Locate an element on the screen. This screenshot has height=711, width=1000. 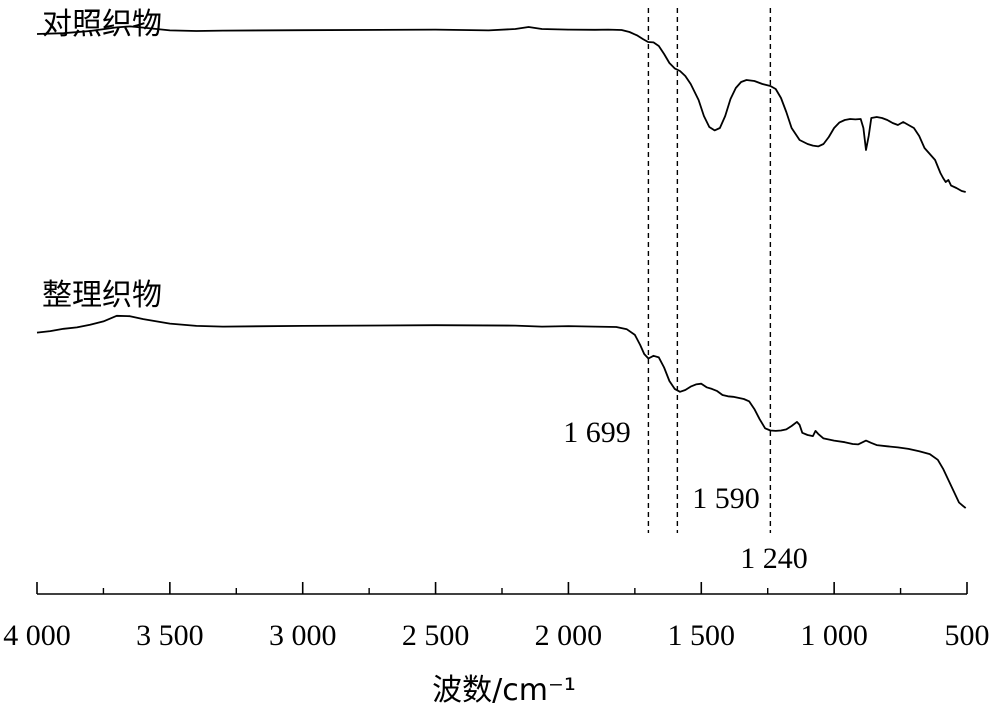
x-tick-label: 2 000 is located at coordinates (569, 635).